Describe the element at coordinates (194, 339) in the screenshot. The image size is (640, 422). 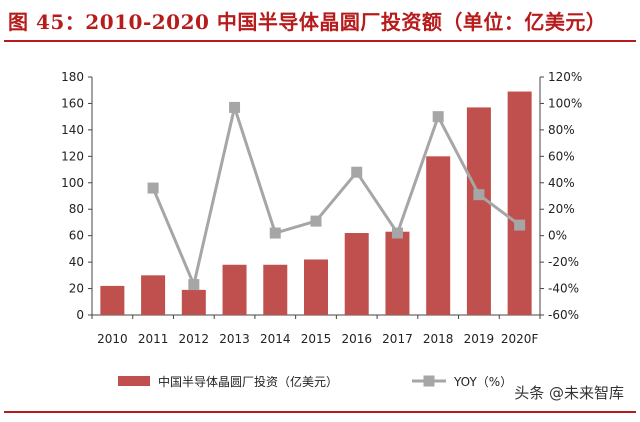
I see `x-tick-label: 2012` at that location.